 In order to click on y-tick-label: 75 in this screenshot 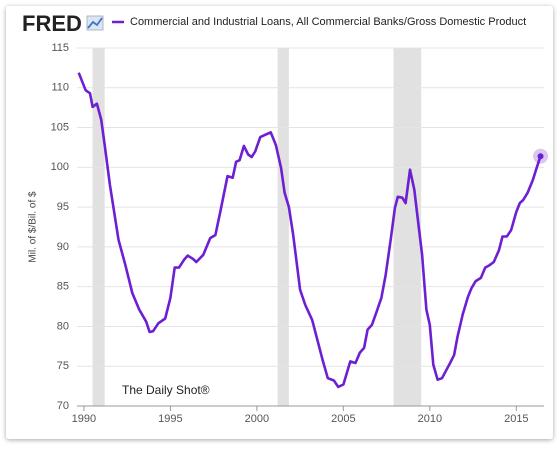, I will do `click(63, 366)`.